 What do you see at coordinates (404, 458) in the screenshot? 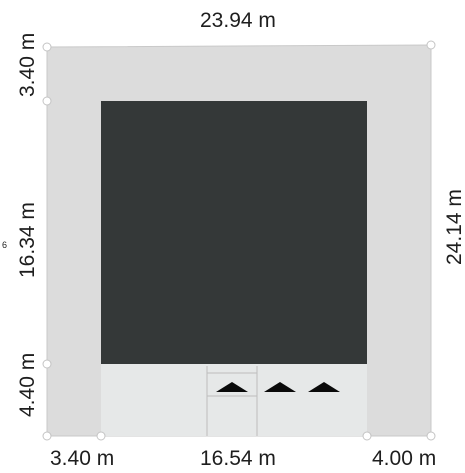
I see `dimension-bottom-right: 4.00 m` at bounding box center [404, 458].